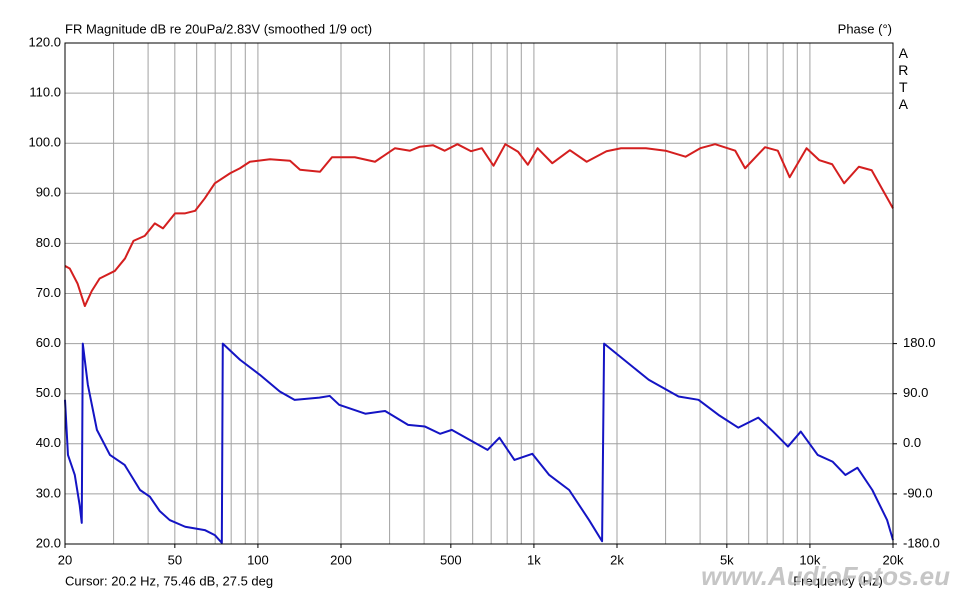 This screenshot has width=956, height=595. What do you see at coordinates (44, 41) in the screenshot?
I see `y-tick-label: 120.0` at bounding box center [44, 41].